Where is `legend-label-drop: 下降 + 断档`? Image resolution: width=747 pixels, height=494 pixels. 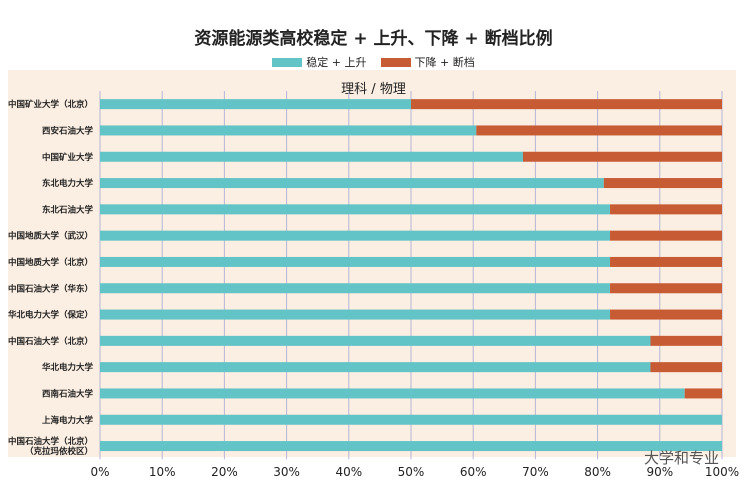
legend-label-drop: 下降 + 断档 is located at coordinates (444, 62).